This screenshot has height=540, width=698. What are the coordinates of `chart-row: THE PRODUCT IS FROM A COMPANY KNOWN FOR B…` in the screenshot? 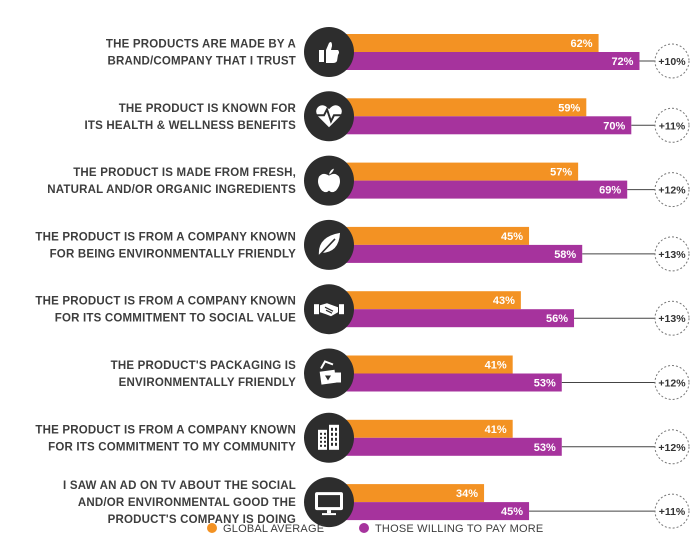 It's located at (362, 245).